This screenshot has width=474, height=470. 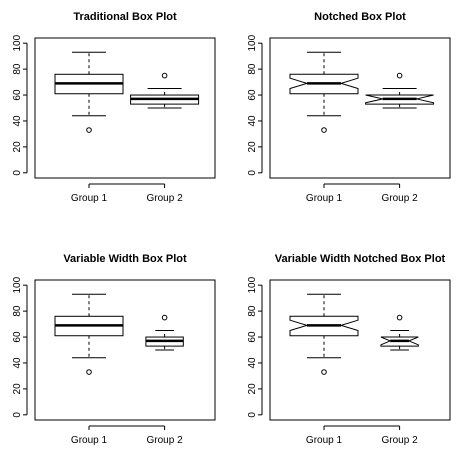 What do you see at coordinates (360, 259) in the screenshot?
I see `chart-title: Variable Width Notched Box Plot` at bounding box center [360, 259].